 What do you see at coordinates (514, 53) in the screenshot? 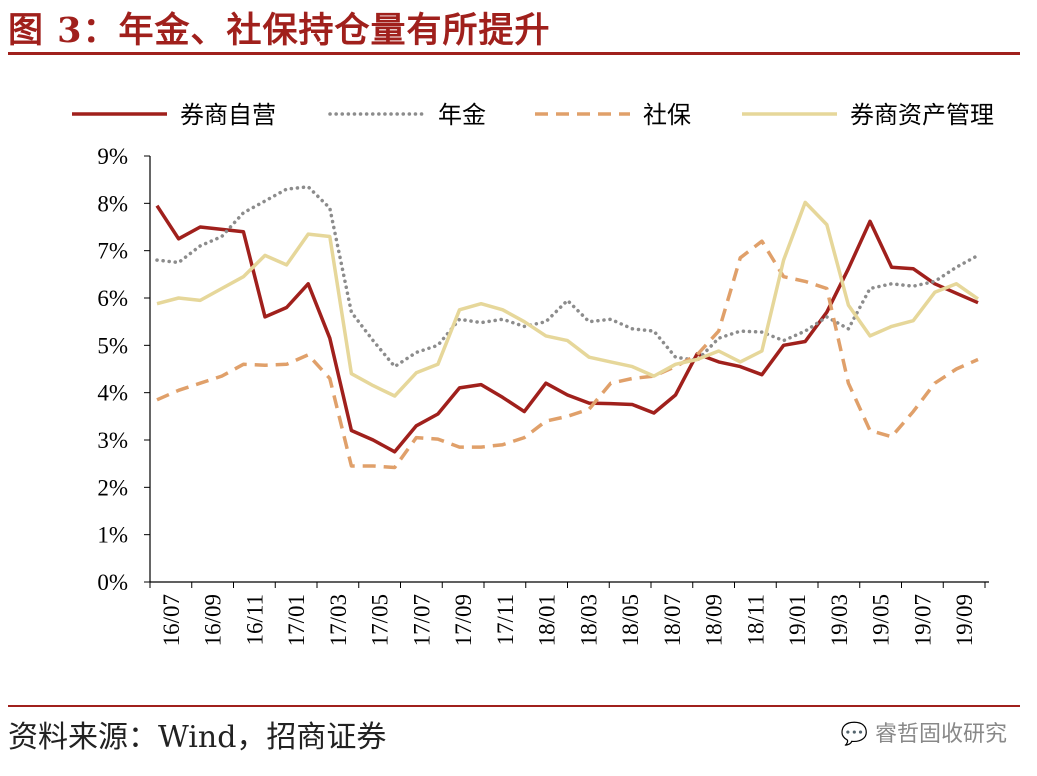
I see `title-rule` at bounding box center [514, 53].